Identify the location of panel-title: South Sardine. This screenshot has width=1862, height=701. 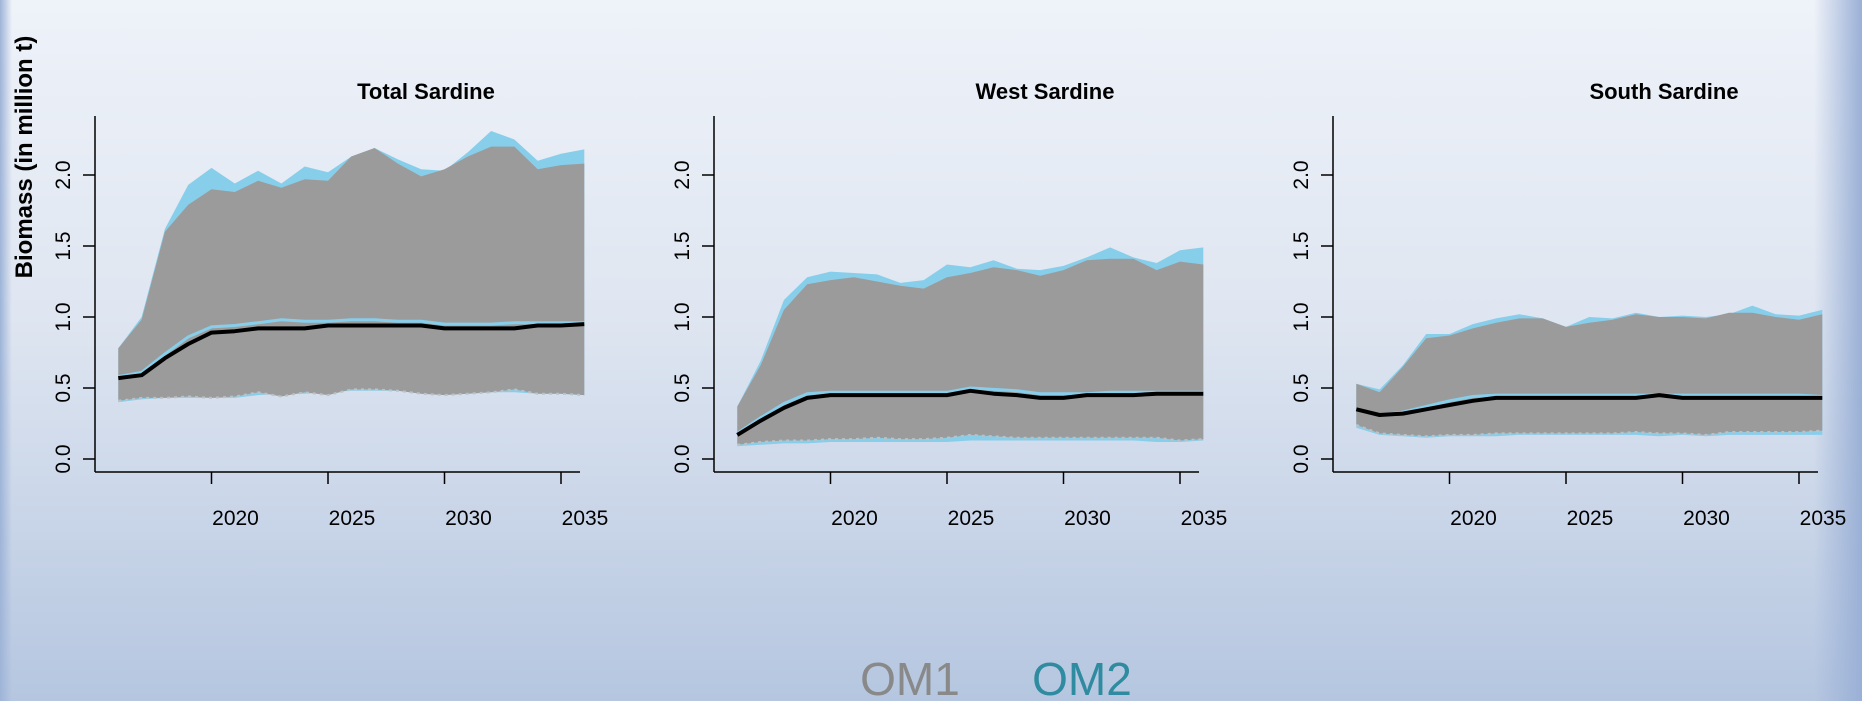
(1663, 91).